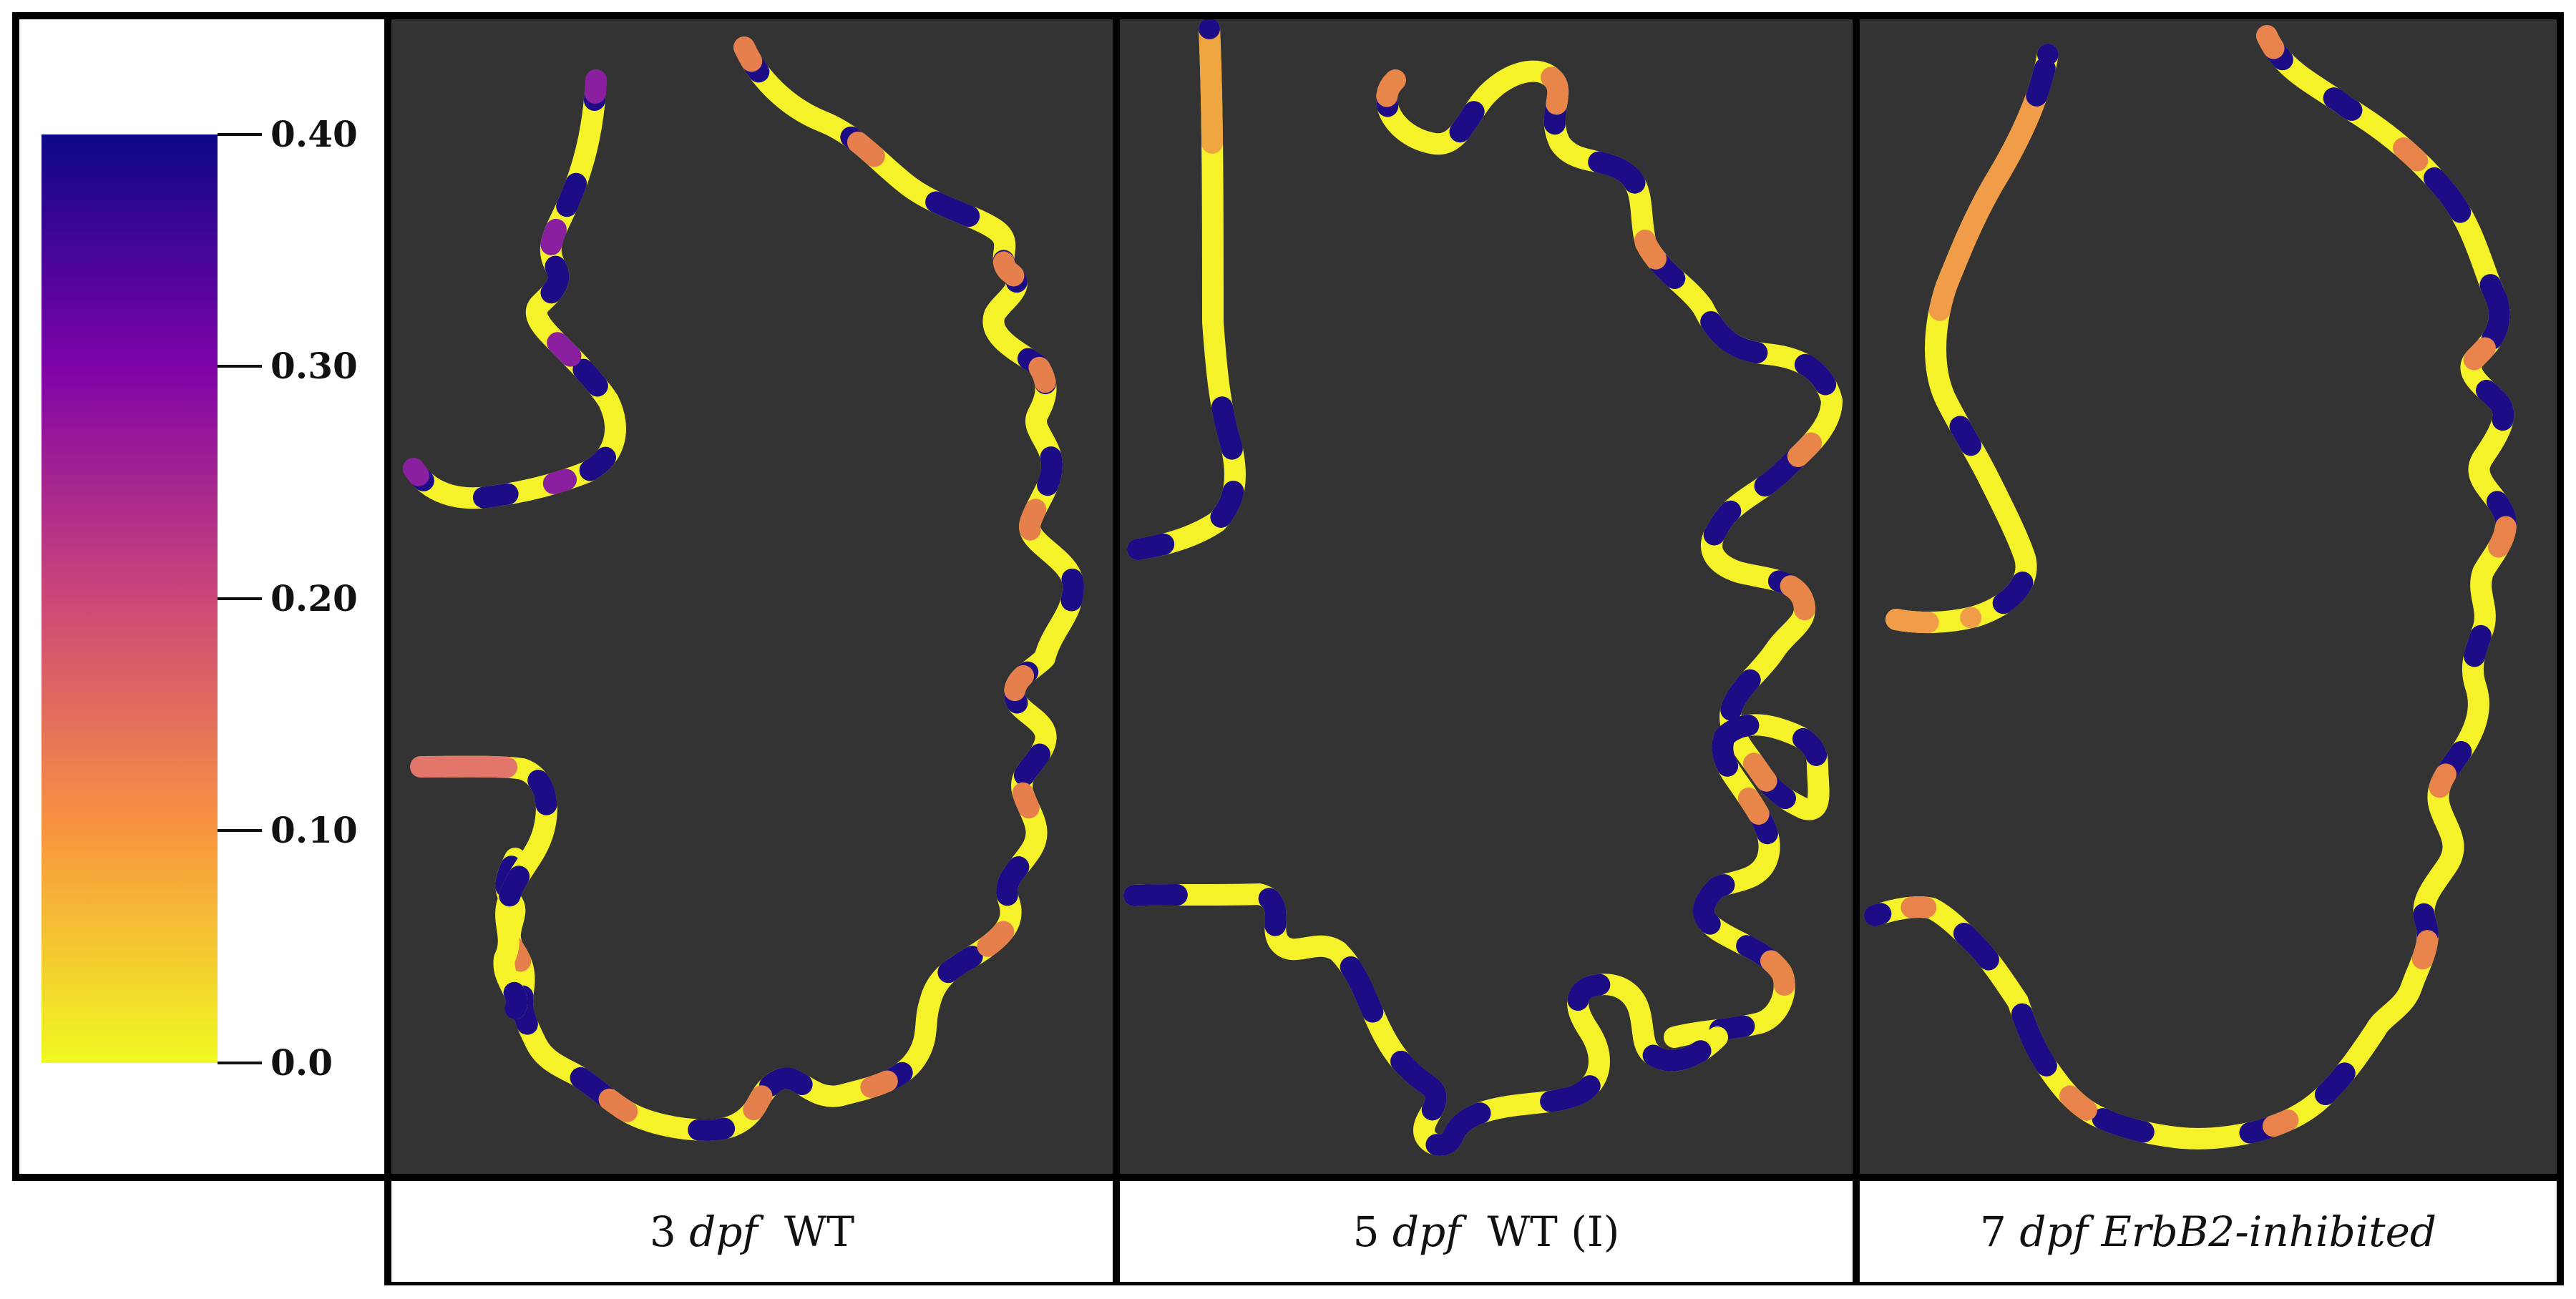  I want to click on curve-right-loop-orange, so click(1609, 554).